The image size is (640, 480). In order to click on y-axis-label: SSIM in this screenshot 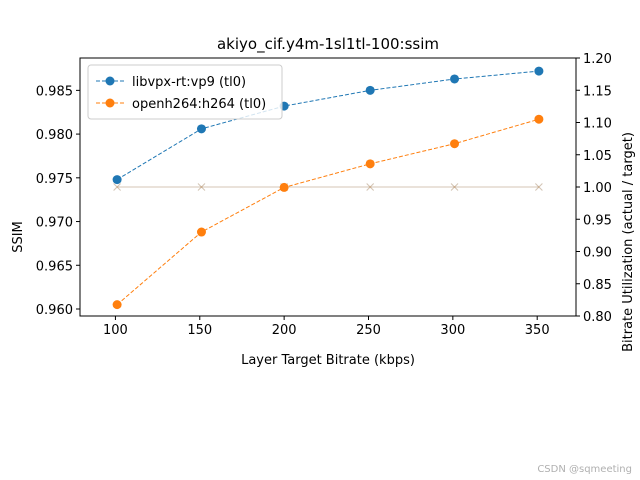, I will do `click(18, 237)`.